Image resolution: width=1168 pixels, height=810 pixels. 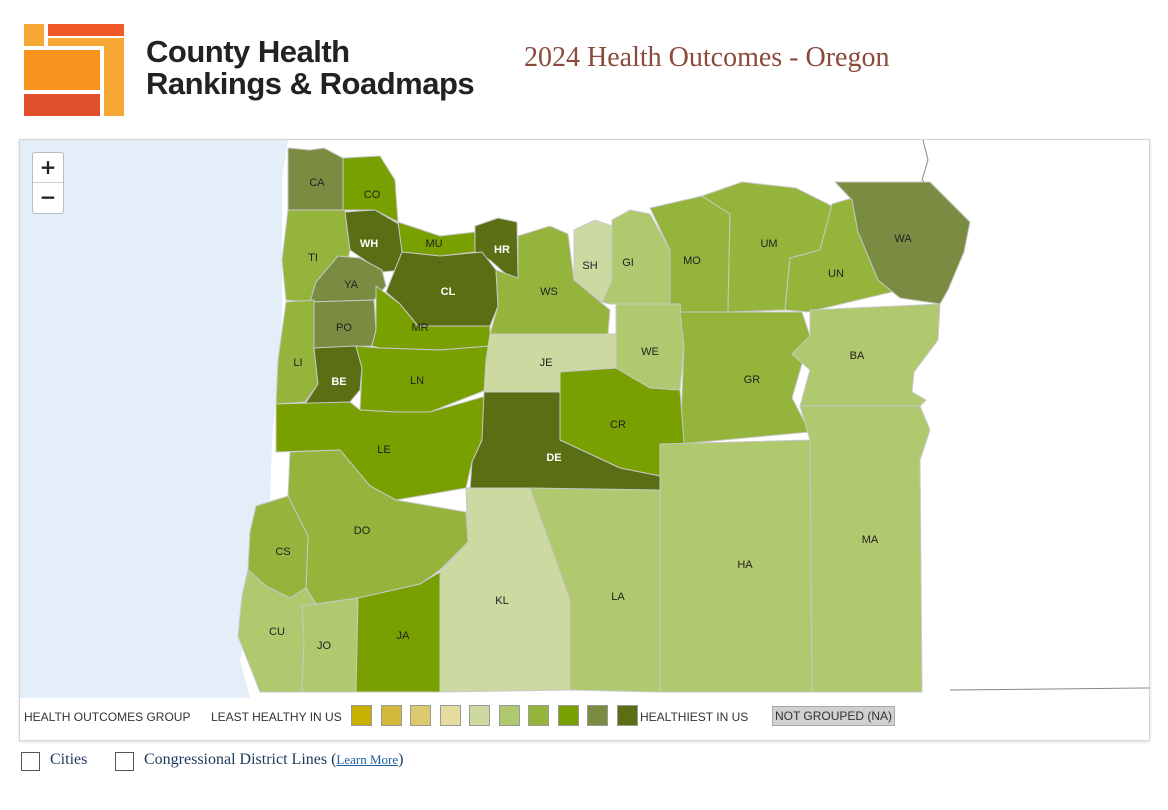 What do you see at coordinates (48, 168) in the screenshot?
I see `zoom-in-button: +` at bounding box center [48, 168].